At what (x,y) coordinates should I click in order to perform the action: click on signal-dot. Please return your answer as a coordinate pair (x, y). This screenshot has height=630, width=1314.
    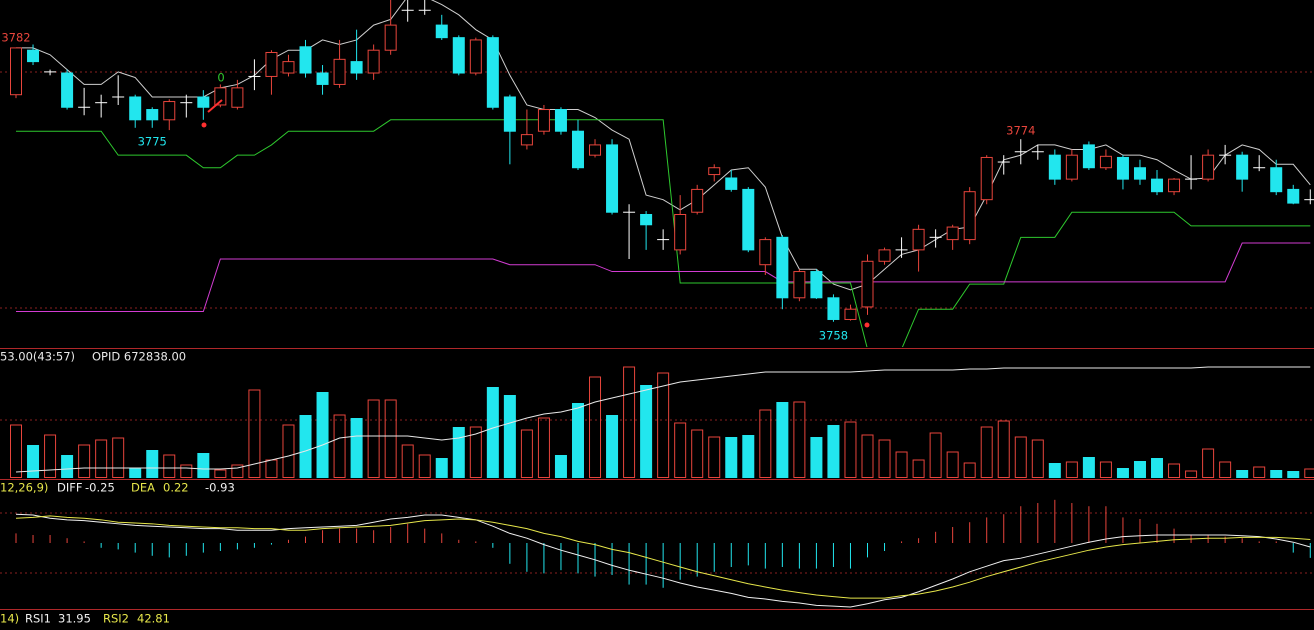
    Looking at the image, I should click on (204, 125).